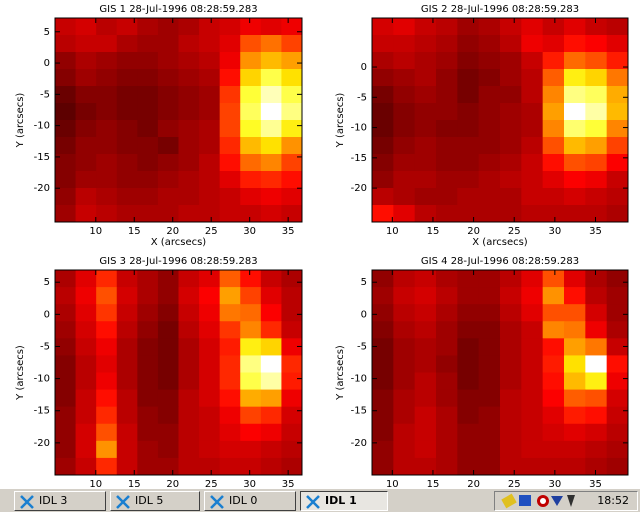  What do you see at coordinates (60, 501) in the screenshot?
I see `taskbar-button: IDL 3` at bounding box center [60, 501].